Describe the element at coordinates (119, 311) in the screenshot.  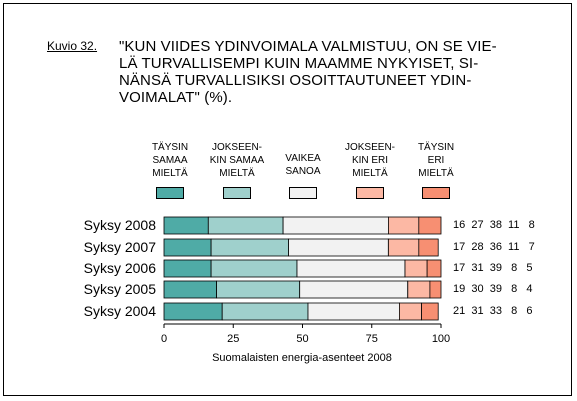
I see `category-label: Syksy 2004` at that location.